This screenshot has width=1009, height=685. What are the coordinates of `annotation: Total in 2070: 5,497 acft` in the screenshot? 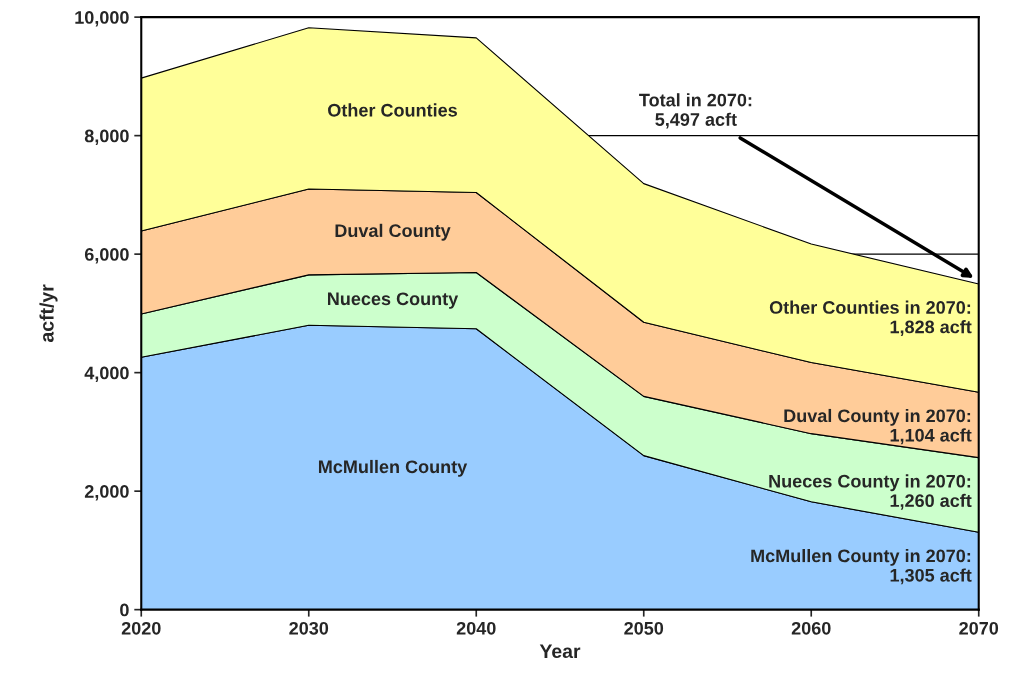 It's located at (695, 111).